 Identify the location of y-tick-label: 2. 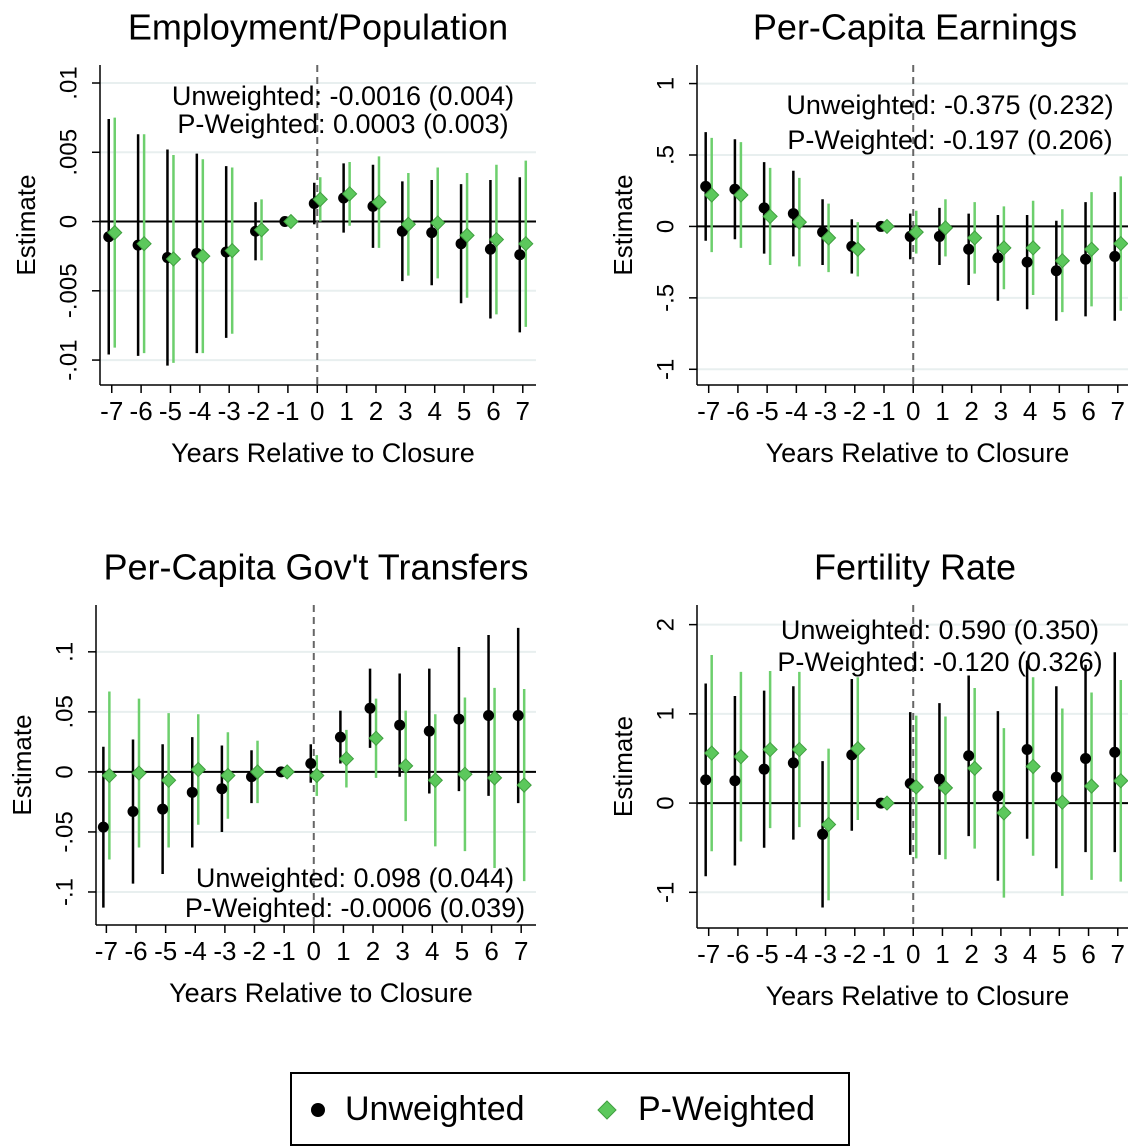
(665, 624).